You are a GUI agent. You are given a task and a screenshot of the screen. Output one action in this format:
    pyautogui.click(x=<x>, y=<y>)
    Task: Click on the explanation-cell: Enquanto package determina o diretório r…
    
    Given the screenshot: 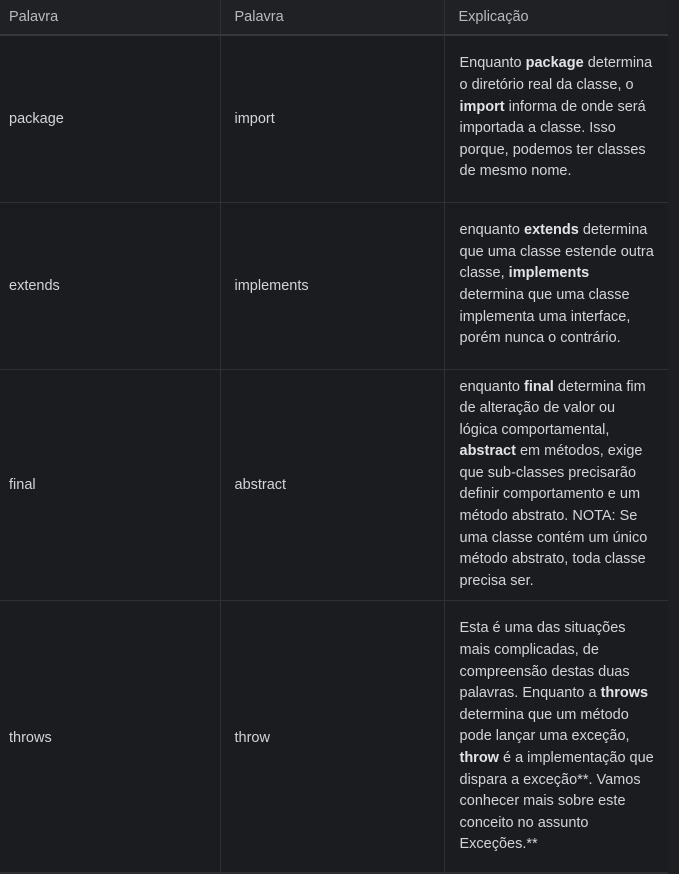 What is the action you would take?
    pyautogui.click(x=556, y=119)
    